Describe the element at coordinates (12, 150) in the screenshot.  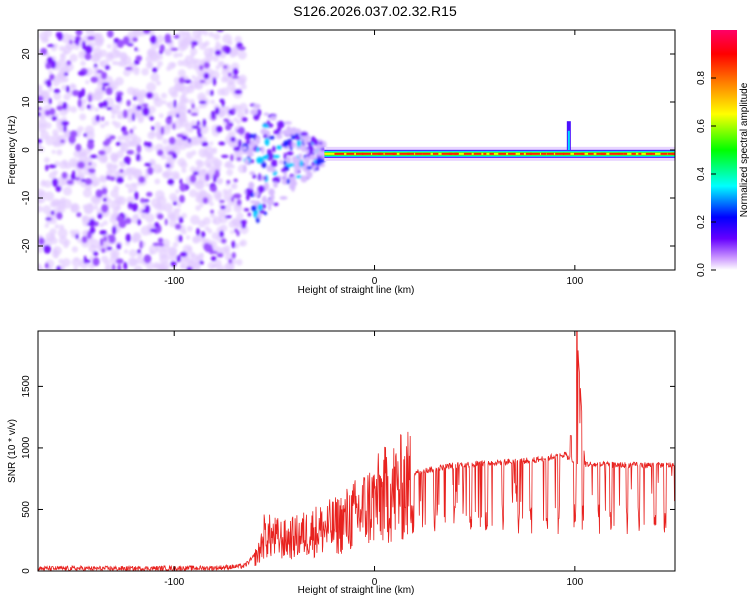
I see `spectrogram-ylabel: Frequency (Hz)` at that location.